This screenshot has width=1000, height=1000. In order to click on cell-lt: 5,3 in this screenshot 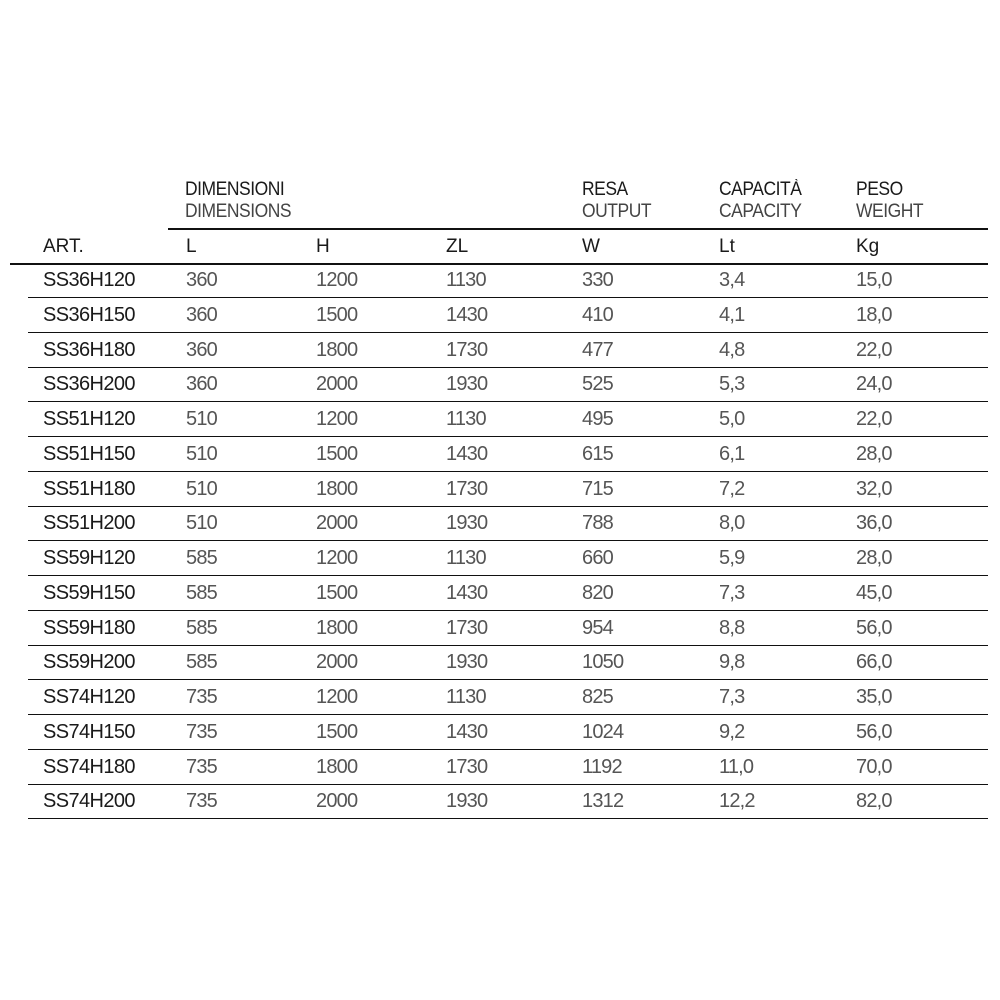, I will do `click(732, 384)`.